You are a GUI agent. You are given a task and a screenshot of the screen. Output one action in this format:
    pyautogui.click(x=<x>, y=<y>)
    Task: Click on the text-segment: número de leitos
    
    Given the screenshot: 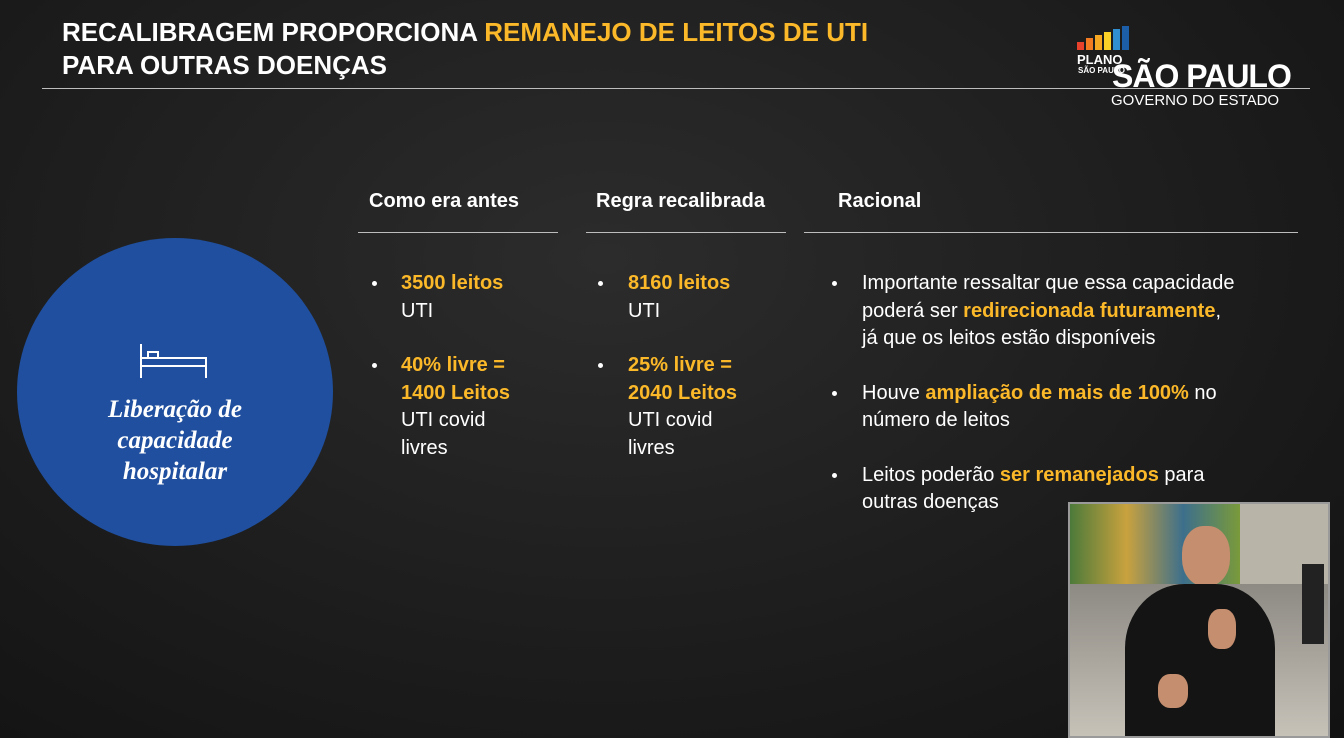 What is the action you would take?
    pyautogui.click(x=936, y=420)
    